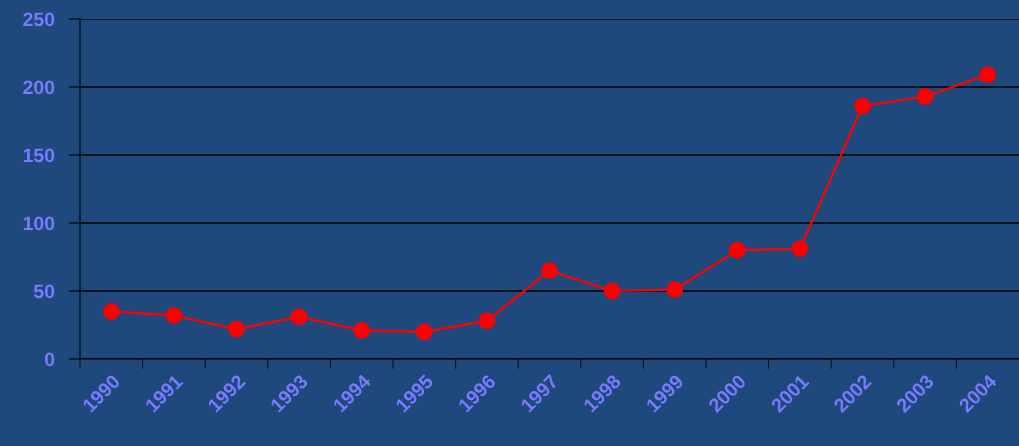 This screenshot has height=446, width=1019. Describe the element at coordinates (39, 87) in the screenshot. I see `y-tick-label: 200` at that location.